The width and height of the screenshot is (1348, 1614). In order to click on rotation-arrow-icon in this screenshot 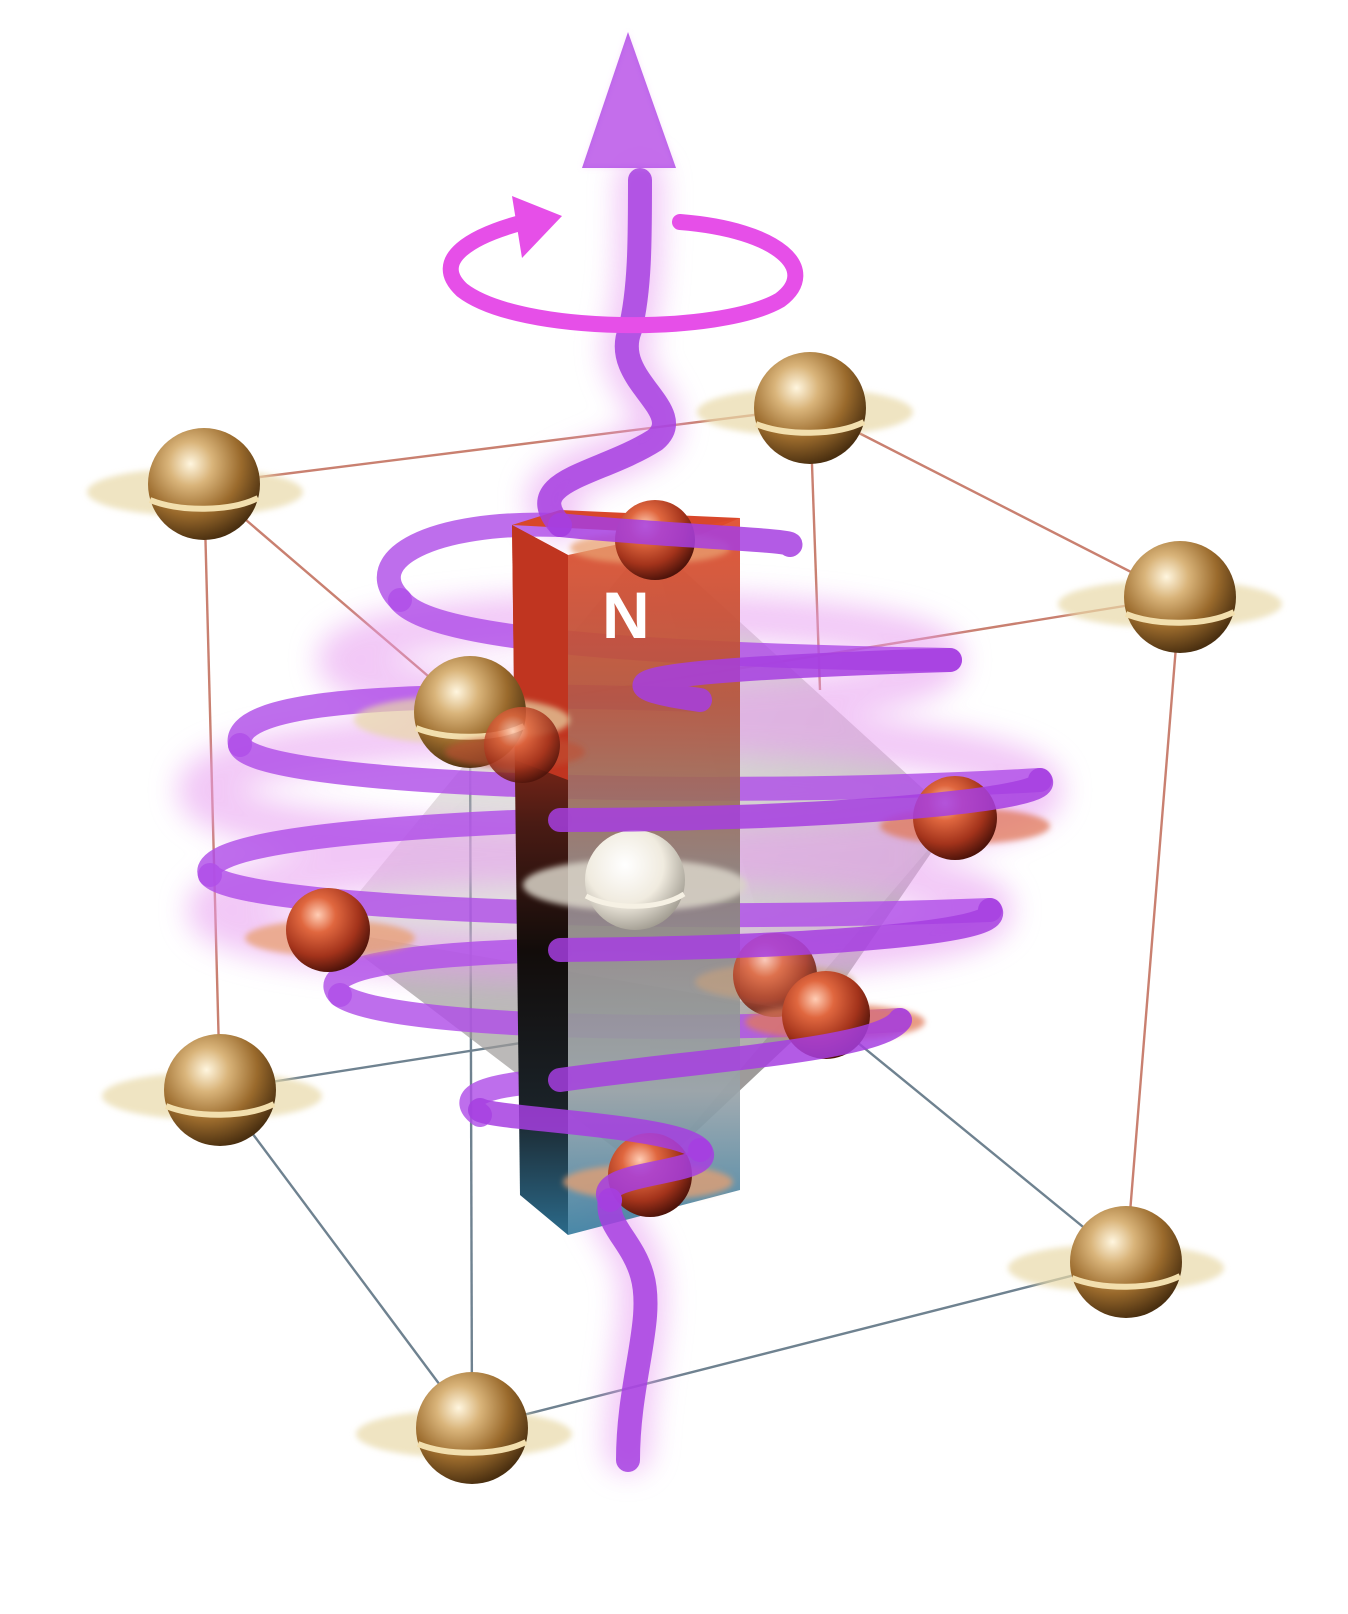, I will do `click(623, 265)`.